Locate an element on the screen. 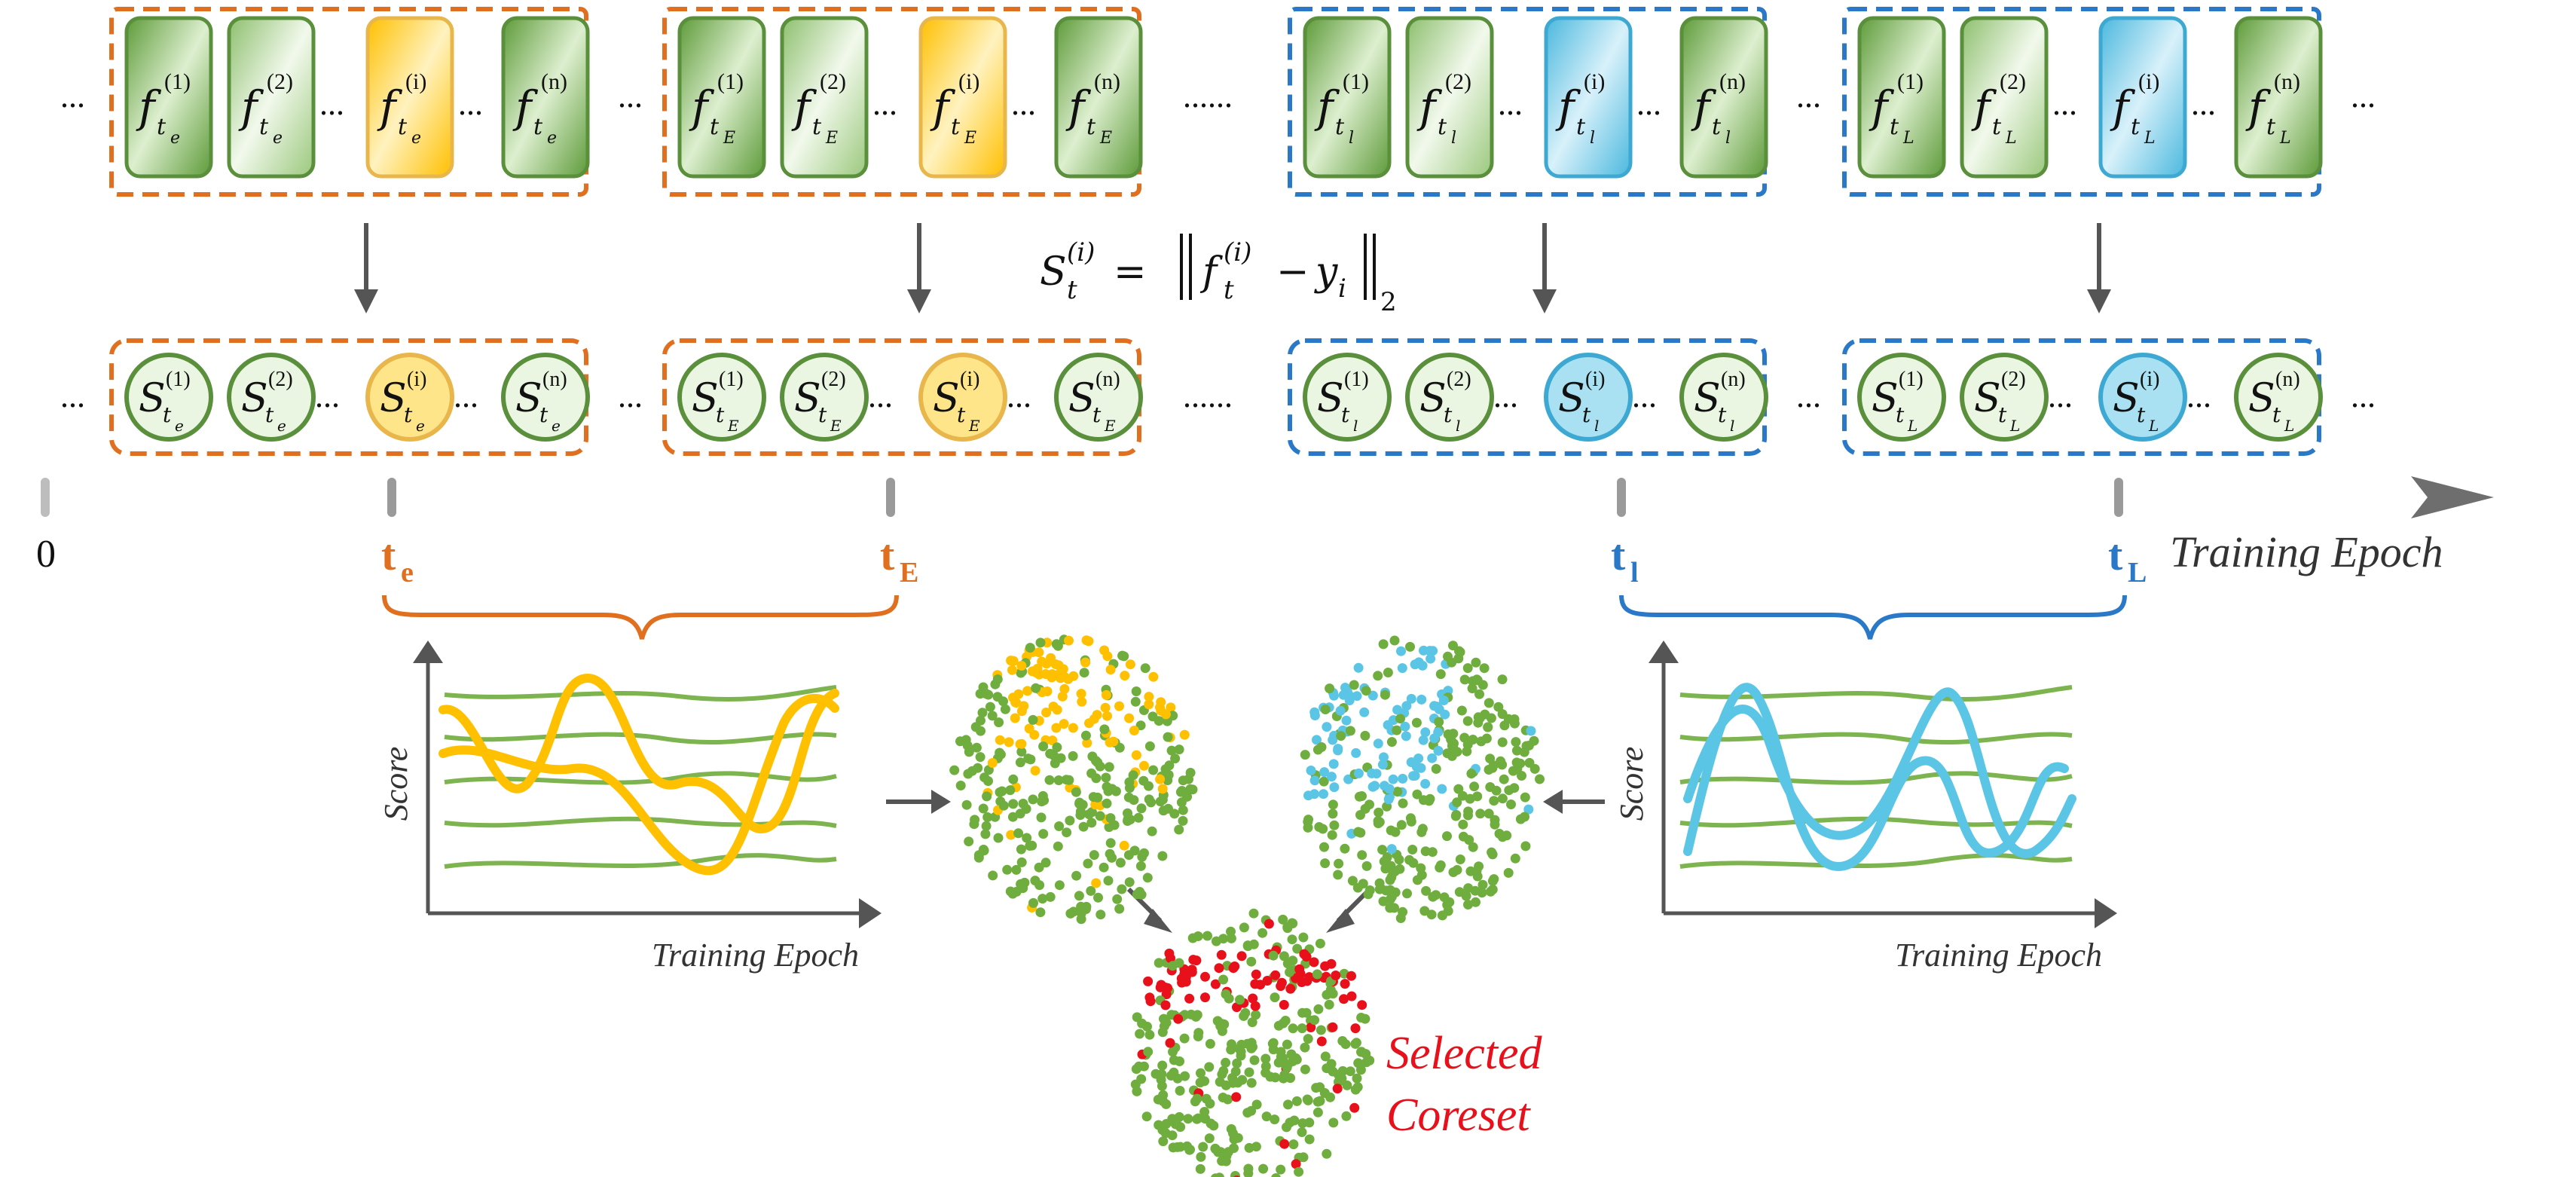  formula-f-base: f is located at coordinates (1211, 272).